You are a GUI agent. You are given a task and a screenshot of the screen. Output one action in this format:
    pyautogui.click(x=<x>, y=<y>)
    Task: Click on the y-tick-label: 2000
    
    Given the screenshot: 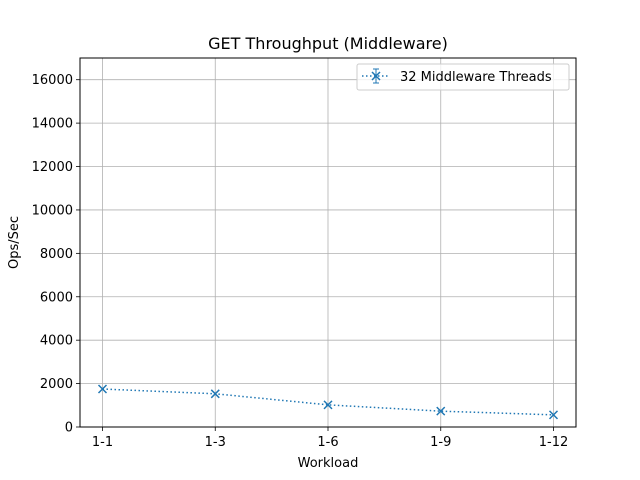 What is the action you would take?
    pyautogui.click(x=56, y=384)
    